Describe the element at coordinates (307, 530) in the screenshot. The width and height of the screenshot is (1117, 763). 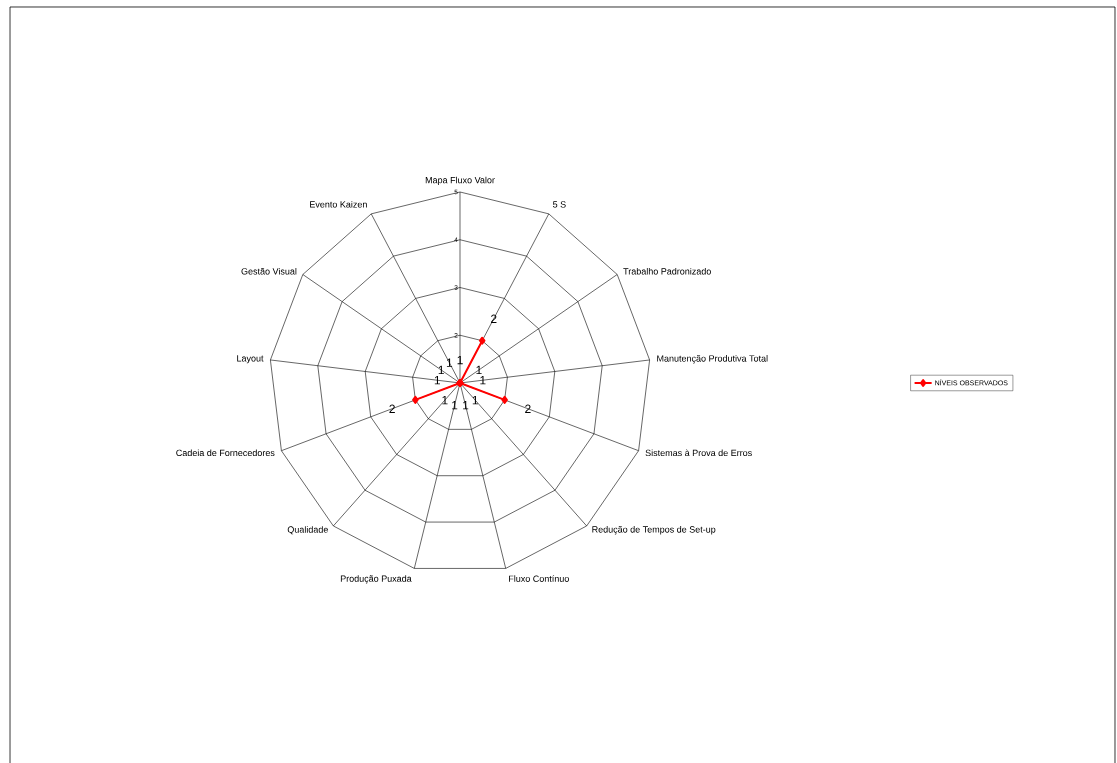
I see `spoke-label: Qualidade` at that location.